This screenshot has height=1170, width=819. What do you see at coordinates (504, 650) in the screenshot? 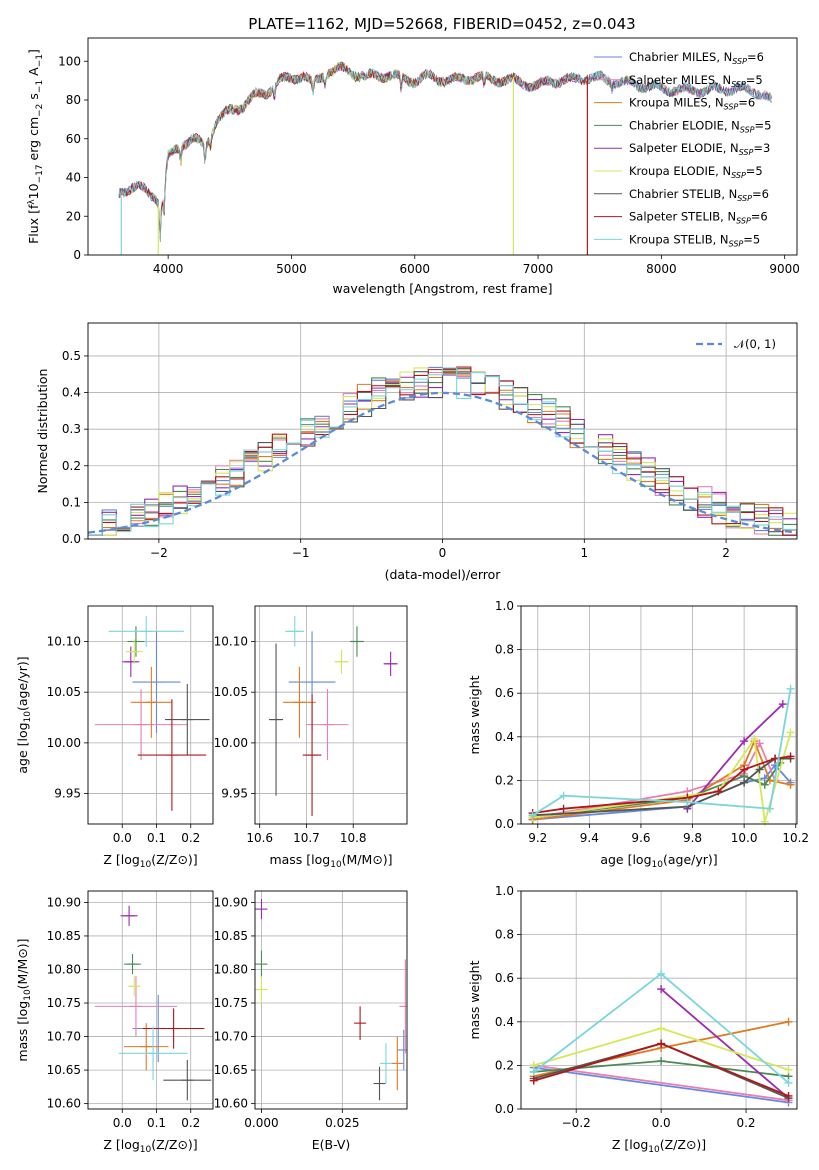
I see `y-tick-label: 0.8` at bounding box center [504, 650].